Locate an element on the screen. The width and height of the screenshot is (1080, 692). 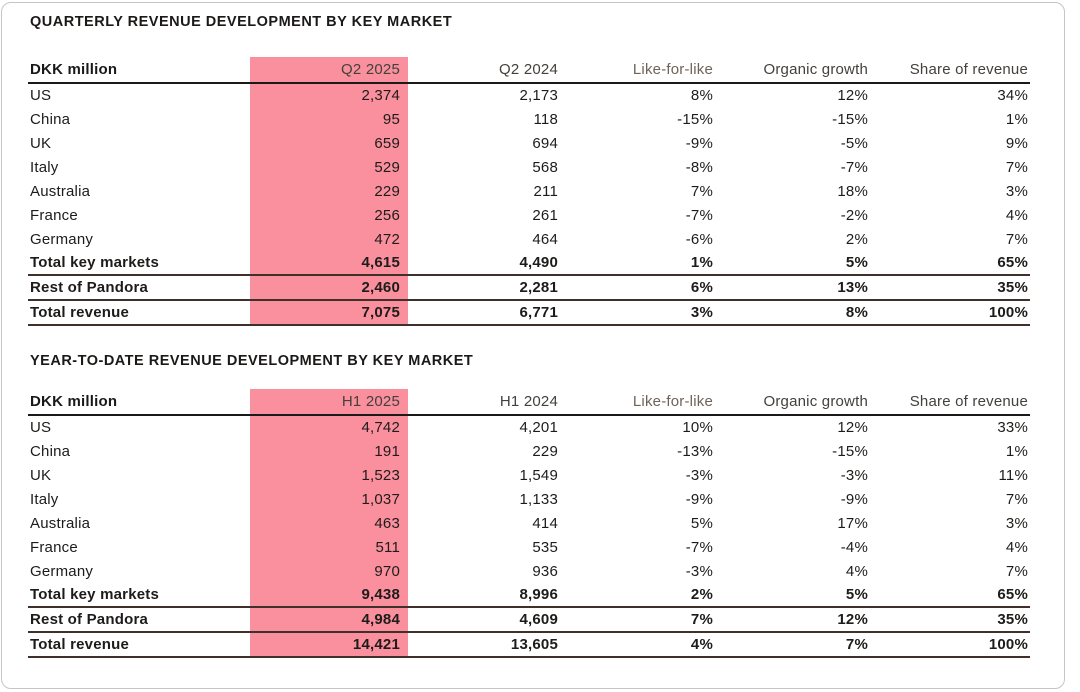
value-cell: 4,609 is located at coordinates (484, 620).